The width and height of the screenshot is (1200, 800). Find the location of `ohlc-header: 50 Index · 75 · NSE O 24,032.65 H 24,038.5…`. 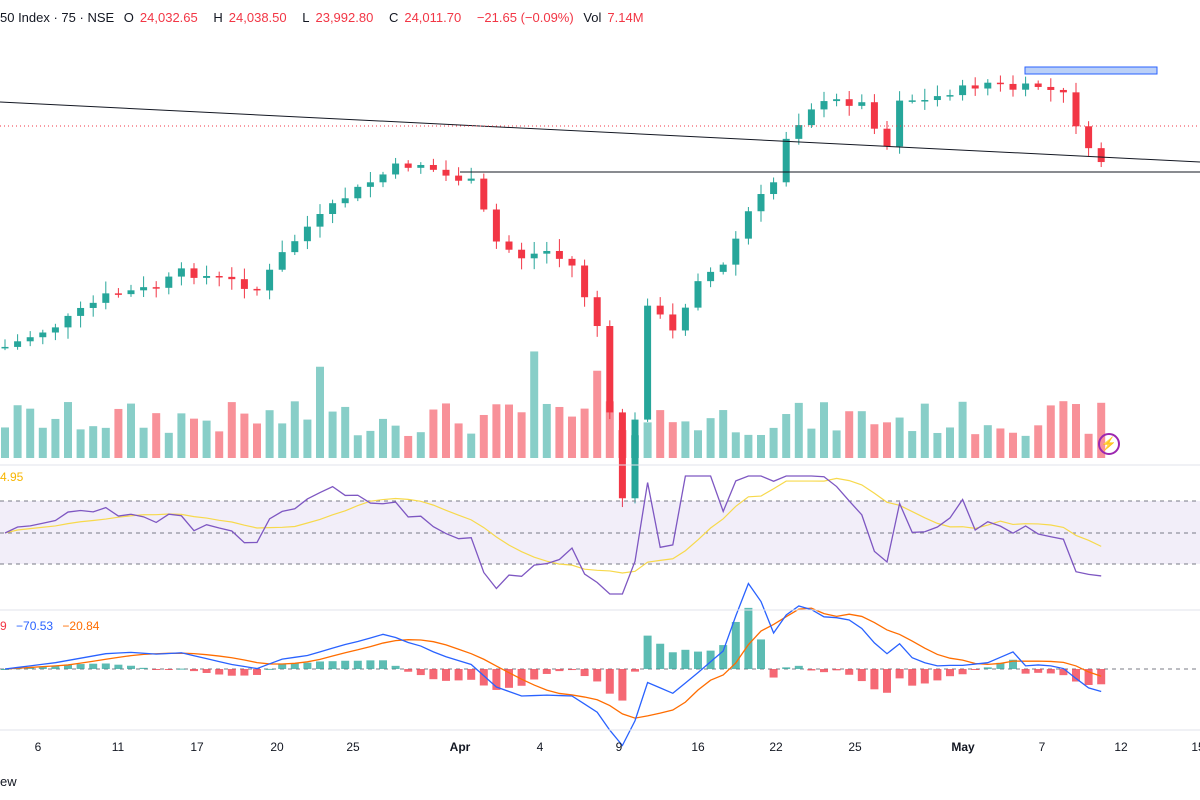

ohlc-header: 50 Index · 75 · NSE O 24,032.65 H 24,038.5… is located at coordinates (328, 17).